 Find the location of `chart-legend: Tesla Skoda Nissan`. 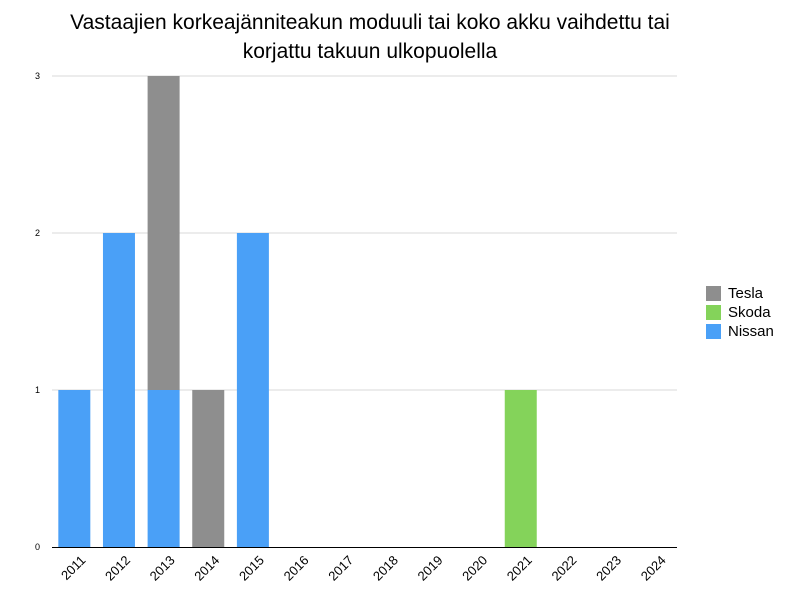

chart-legend: Tesla Skoda Nissan is located at coordinates (740, 312).